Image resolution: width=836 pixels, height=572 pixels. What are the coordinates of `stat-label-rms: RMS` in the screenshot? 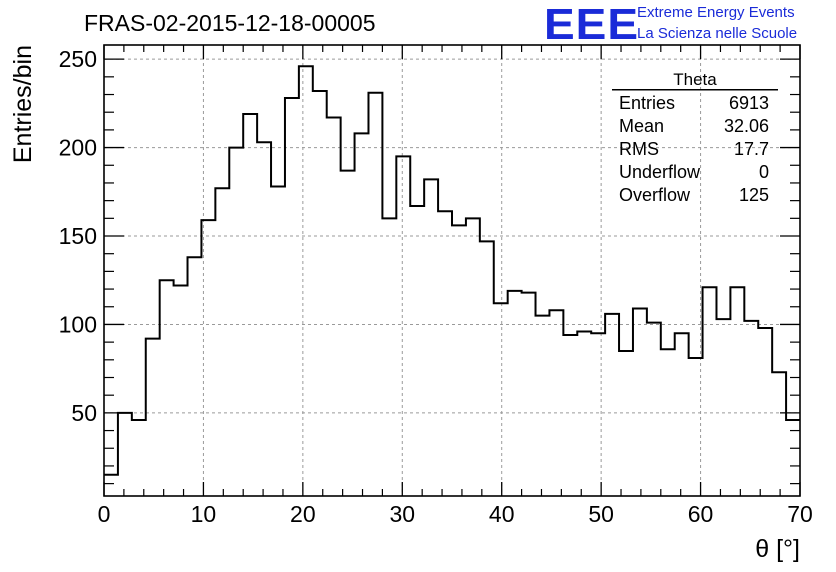 It's located at (639, 149).